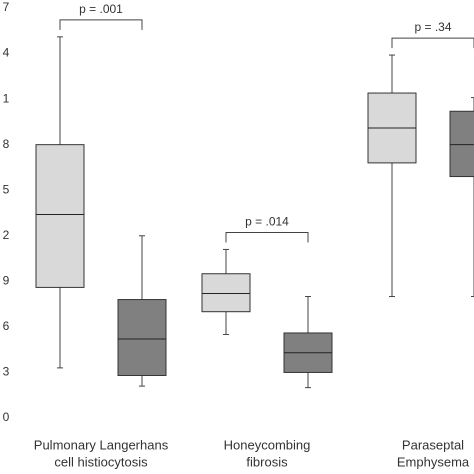 This screenshot has width=474, height=474. What do you see at coordinates (101, 461) in the screenshot?
I see `x-tick-label: cell histiocytosis` at bounding box center [101, 461].